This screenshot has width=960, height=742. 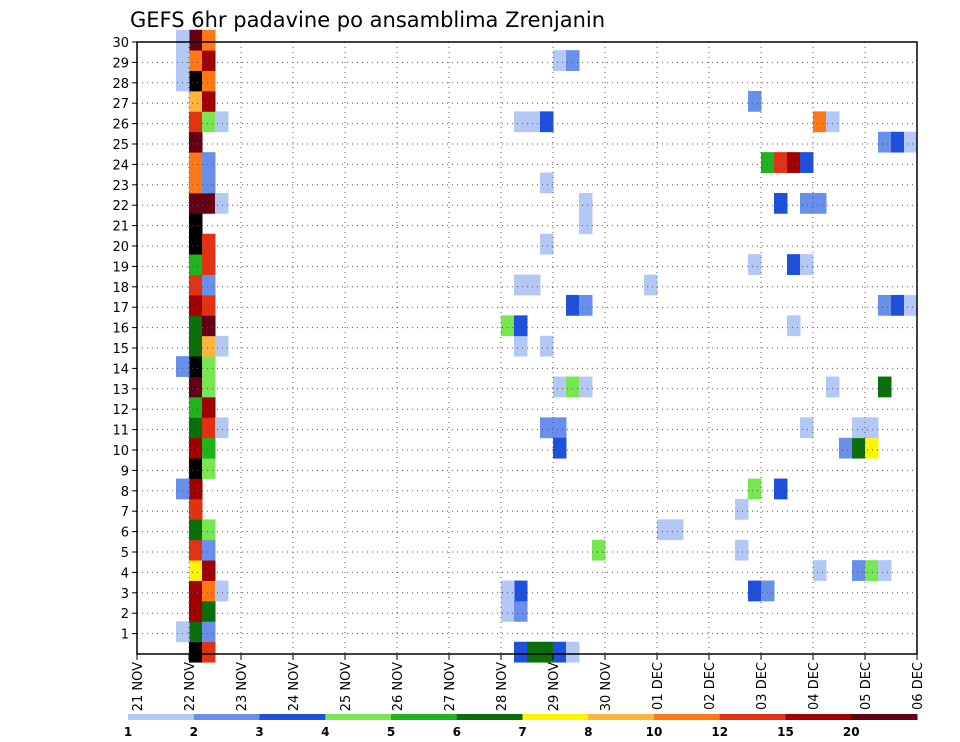 What do you see at coordinates (851, 732) in the screenshot?
I see `colorbar-label: 20` at bounding box center [851, 732].